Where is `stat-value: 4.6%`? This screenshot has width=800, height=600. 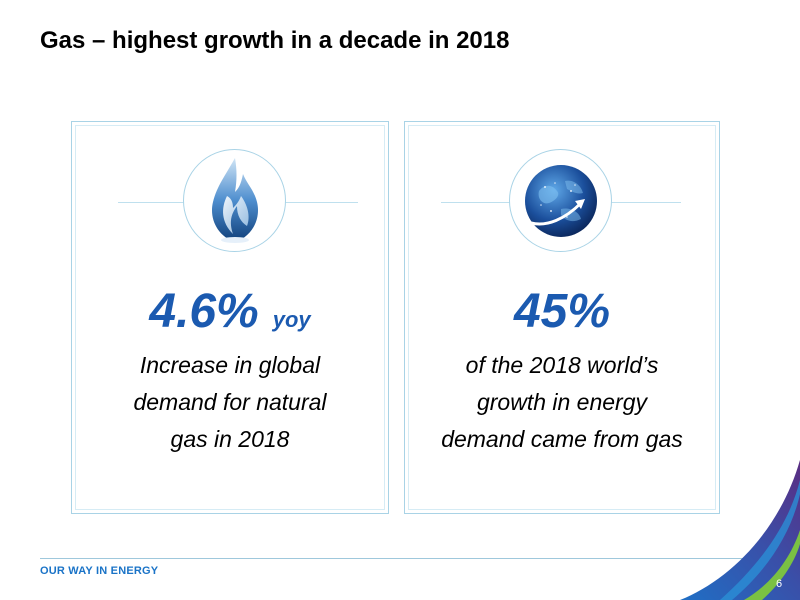
stat-value: 4.6% is located at coordinates (204, 311).